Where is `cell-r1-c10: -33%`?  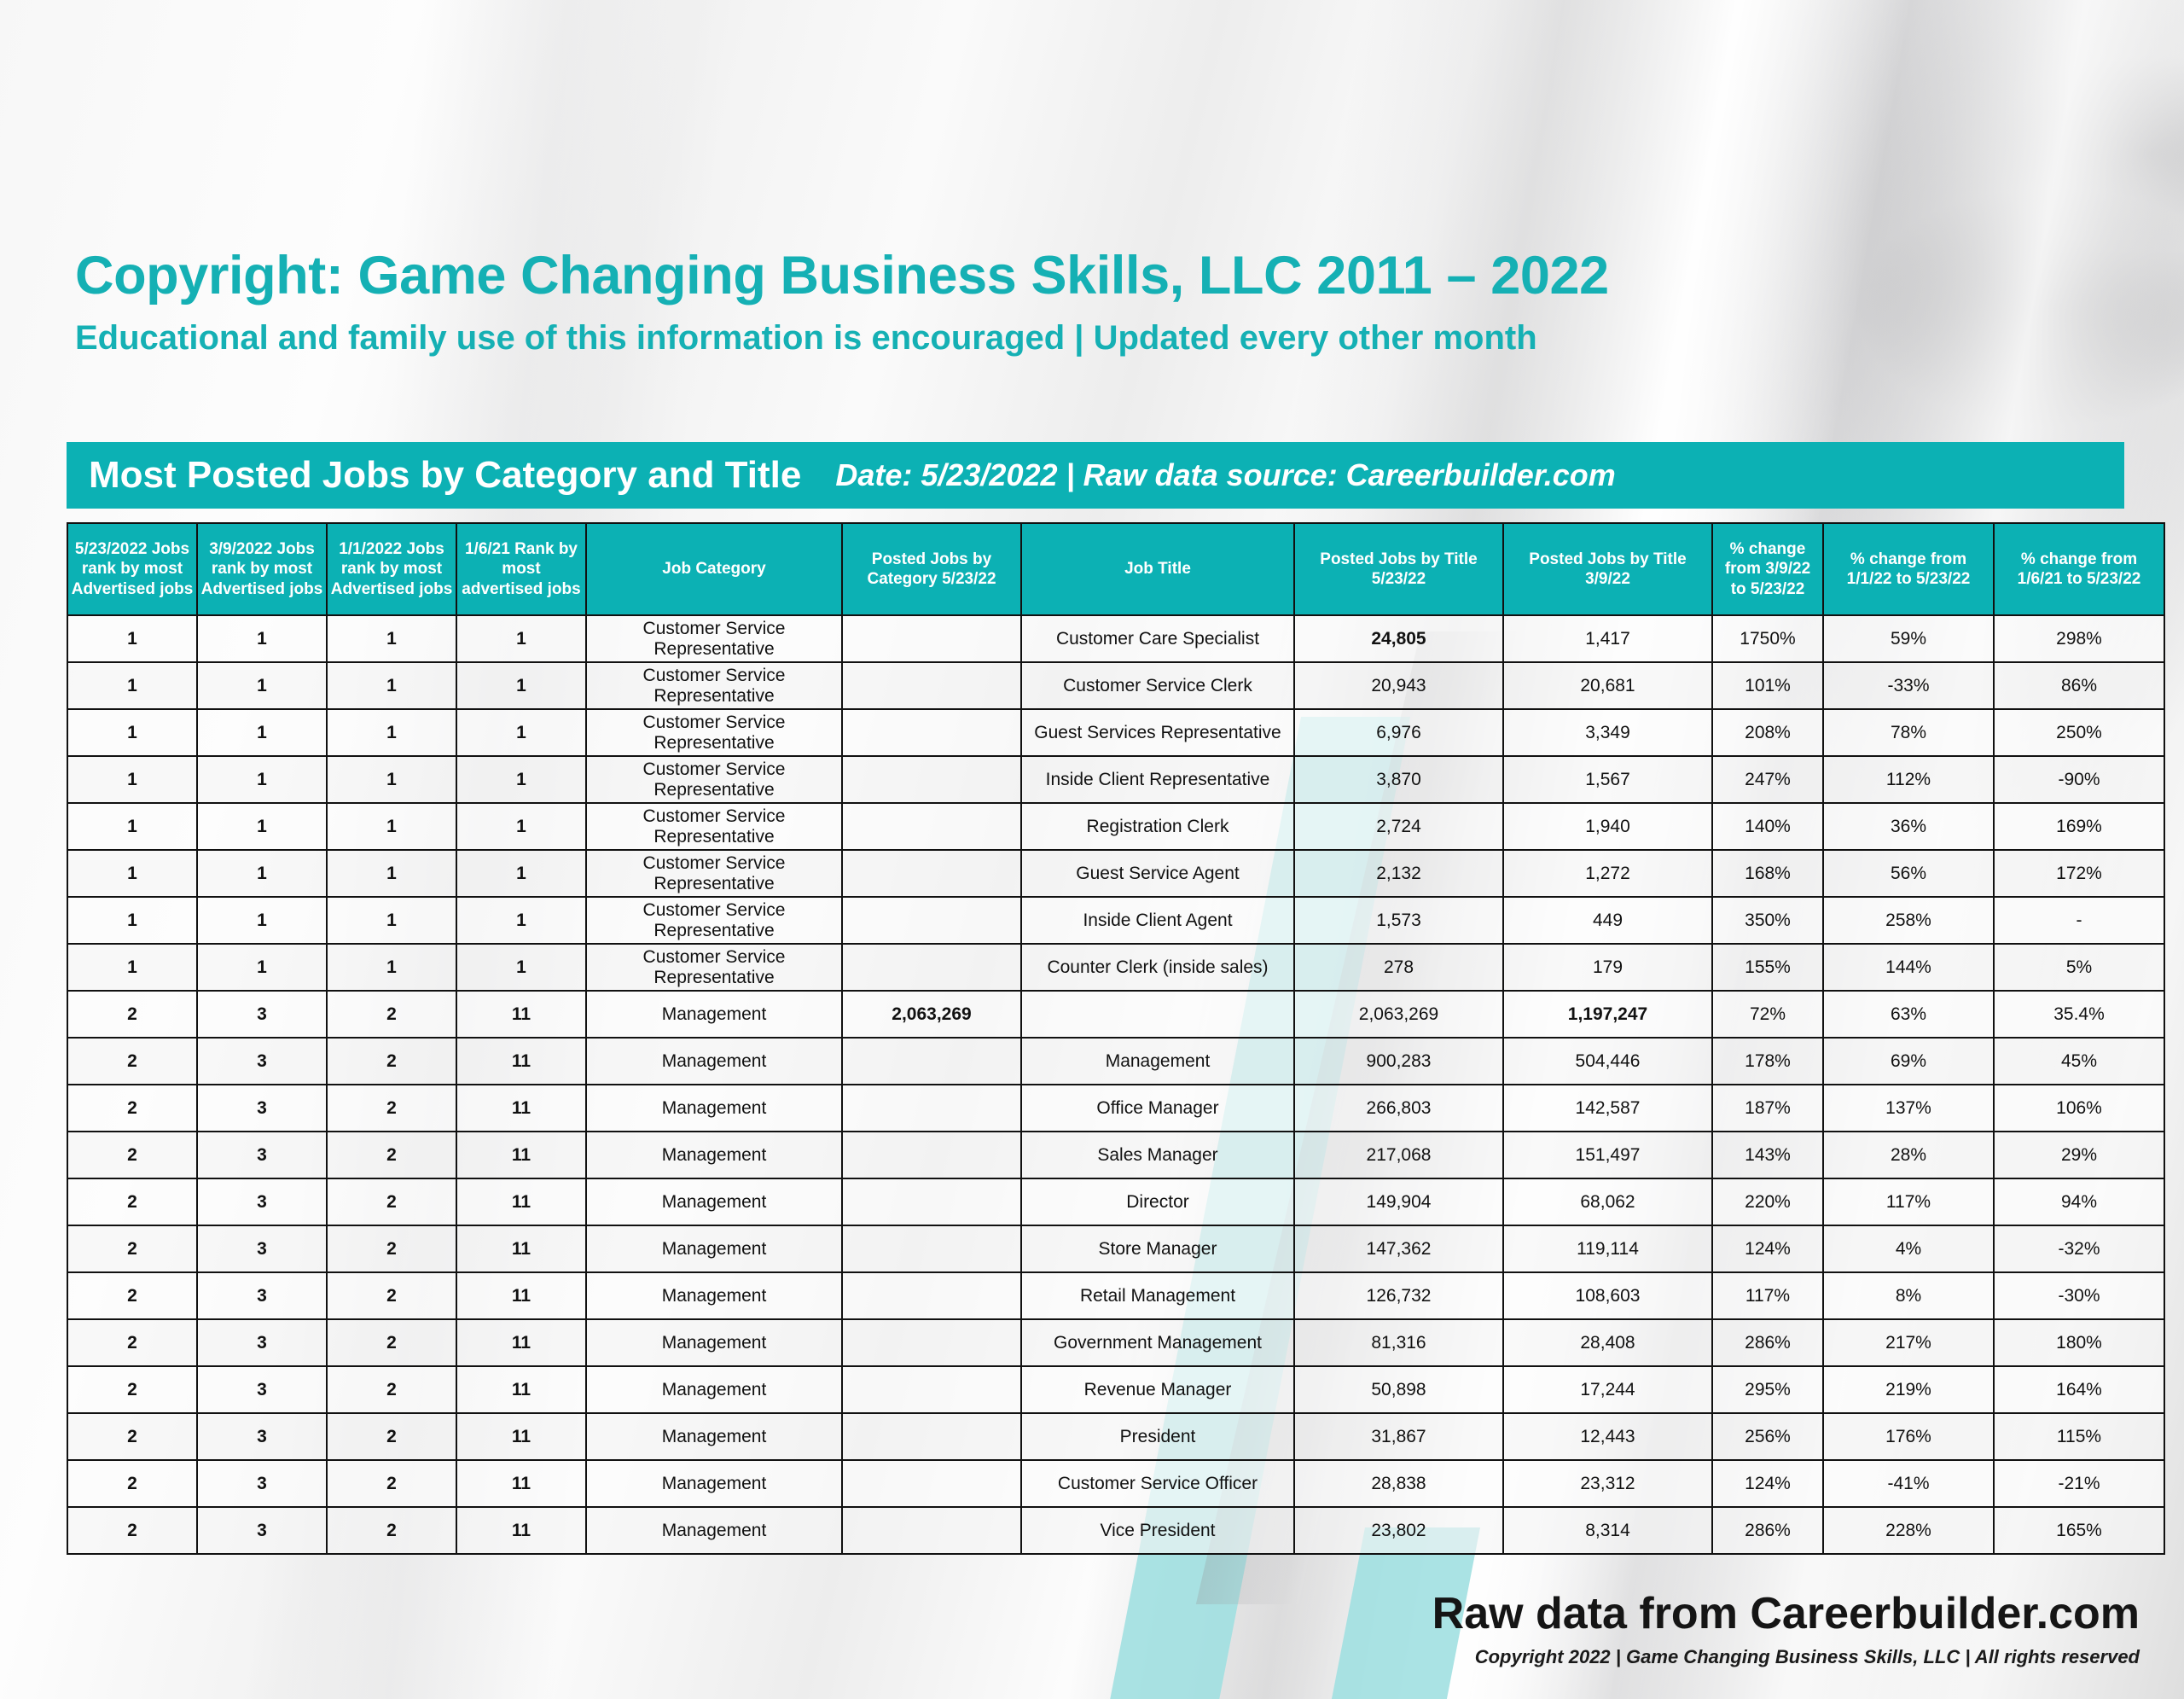 cell-r1-c10: -33% is located at coordinates (1908, 685).